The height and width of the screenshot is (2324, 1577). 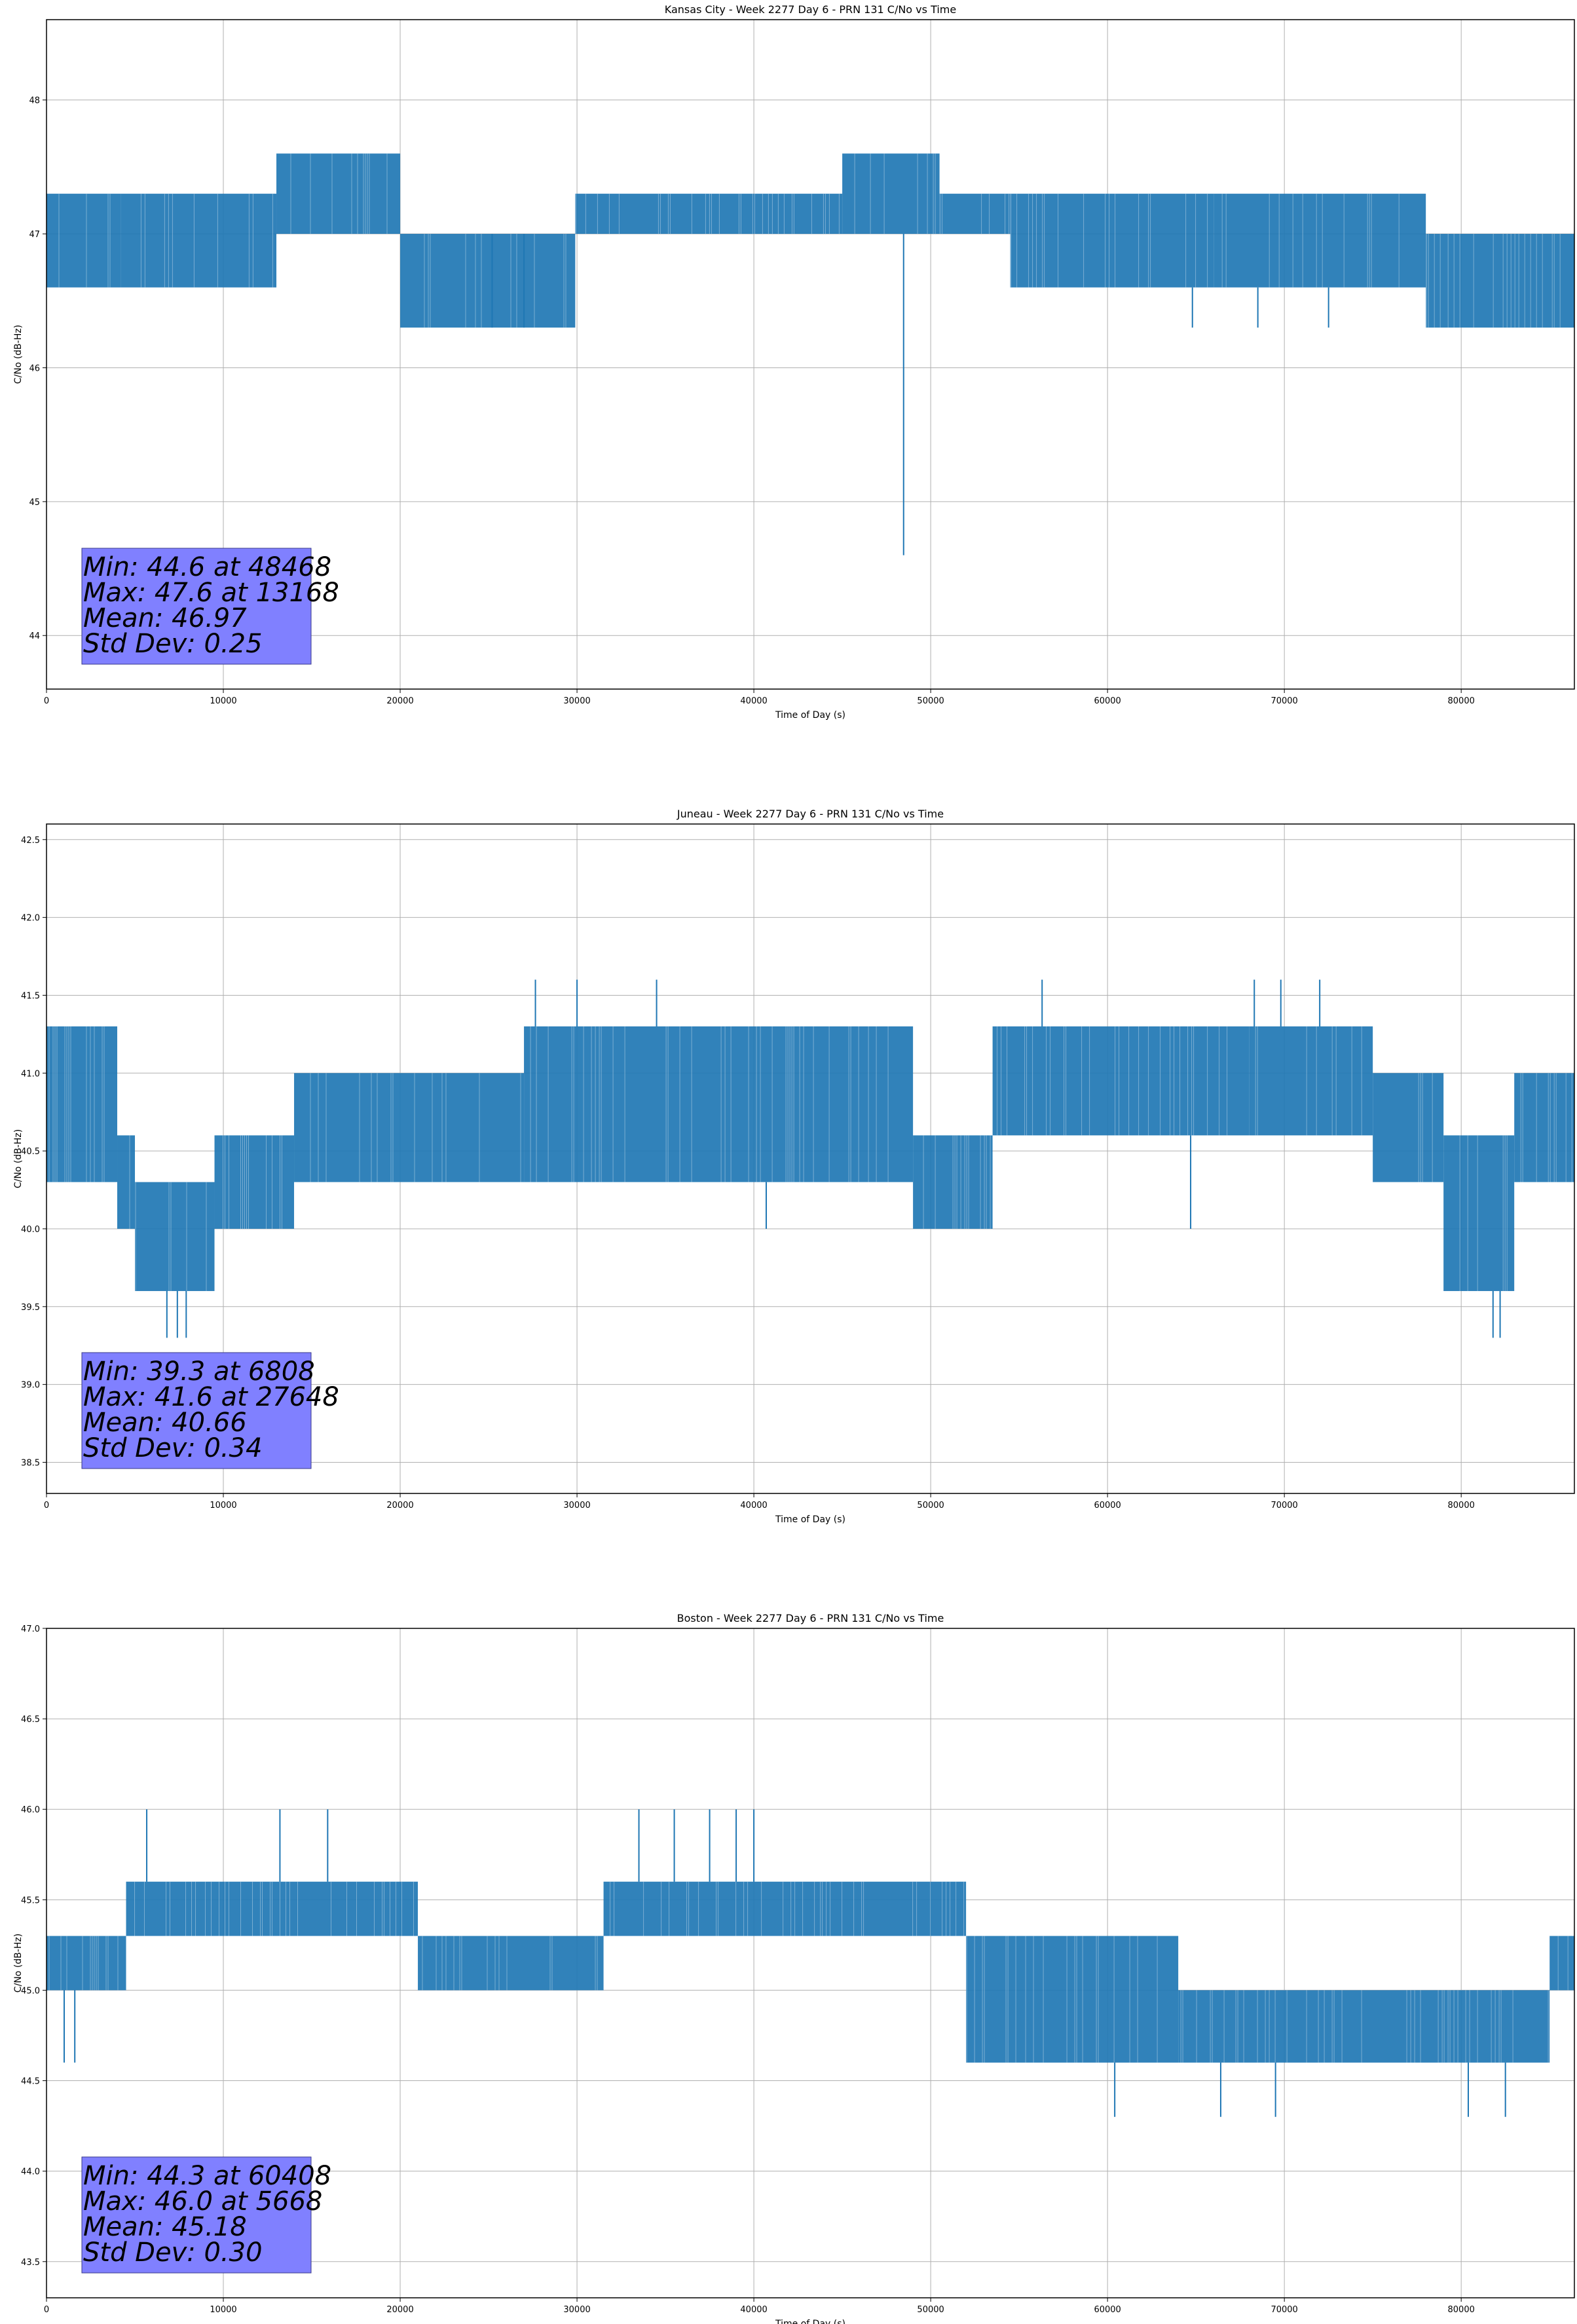 I want to click on x-tick-label: 40000, so click(x=753, y=701).